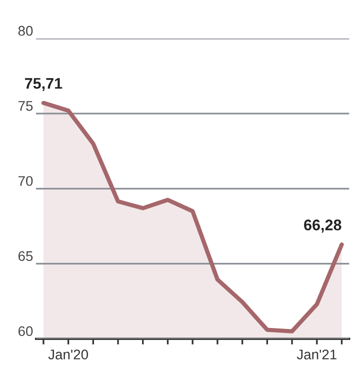 This screenshot has width=360, height=385. I want to click on y-tick-label: 65, so click(25, 256).